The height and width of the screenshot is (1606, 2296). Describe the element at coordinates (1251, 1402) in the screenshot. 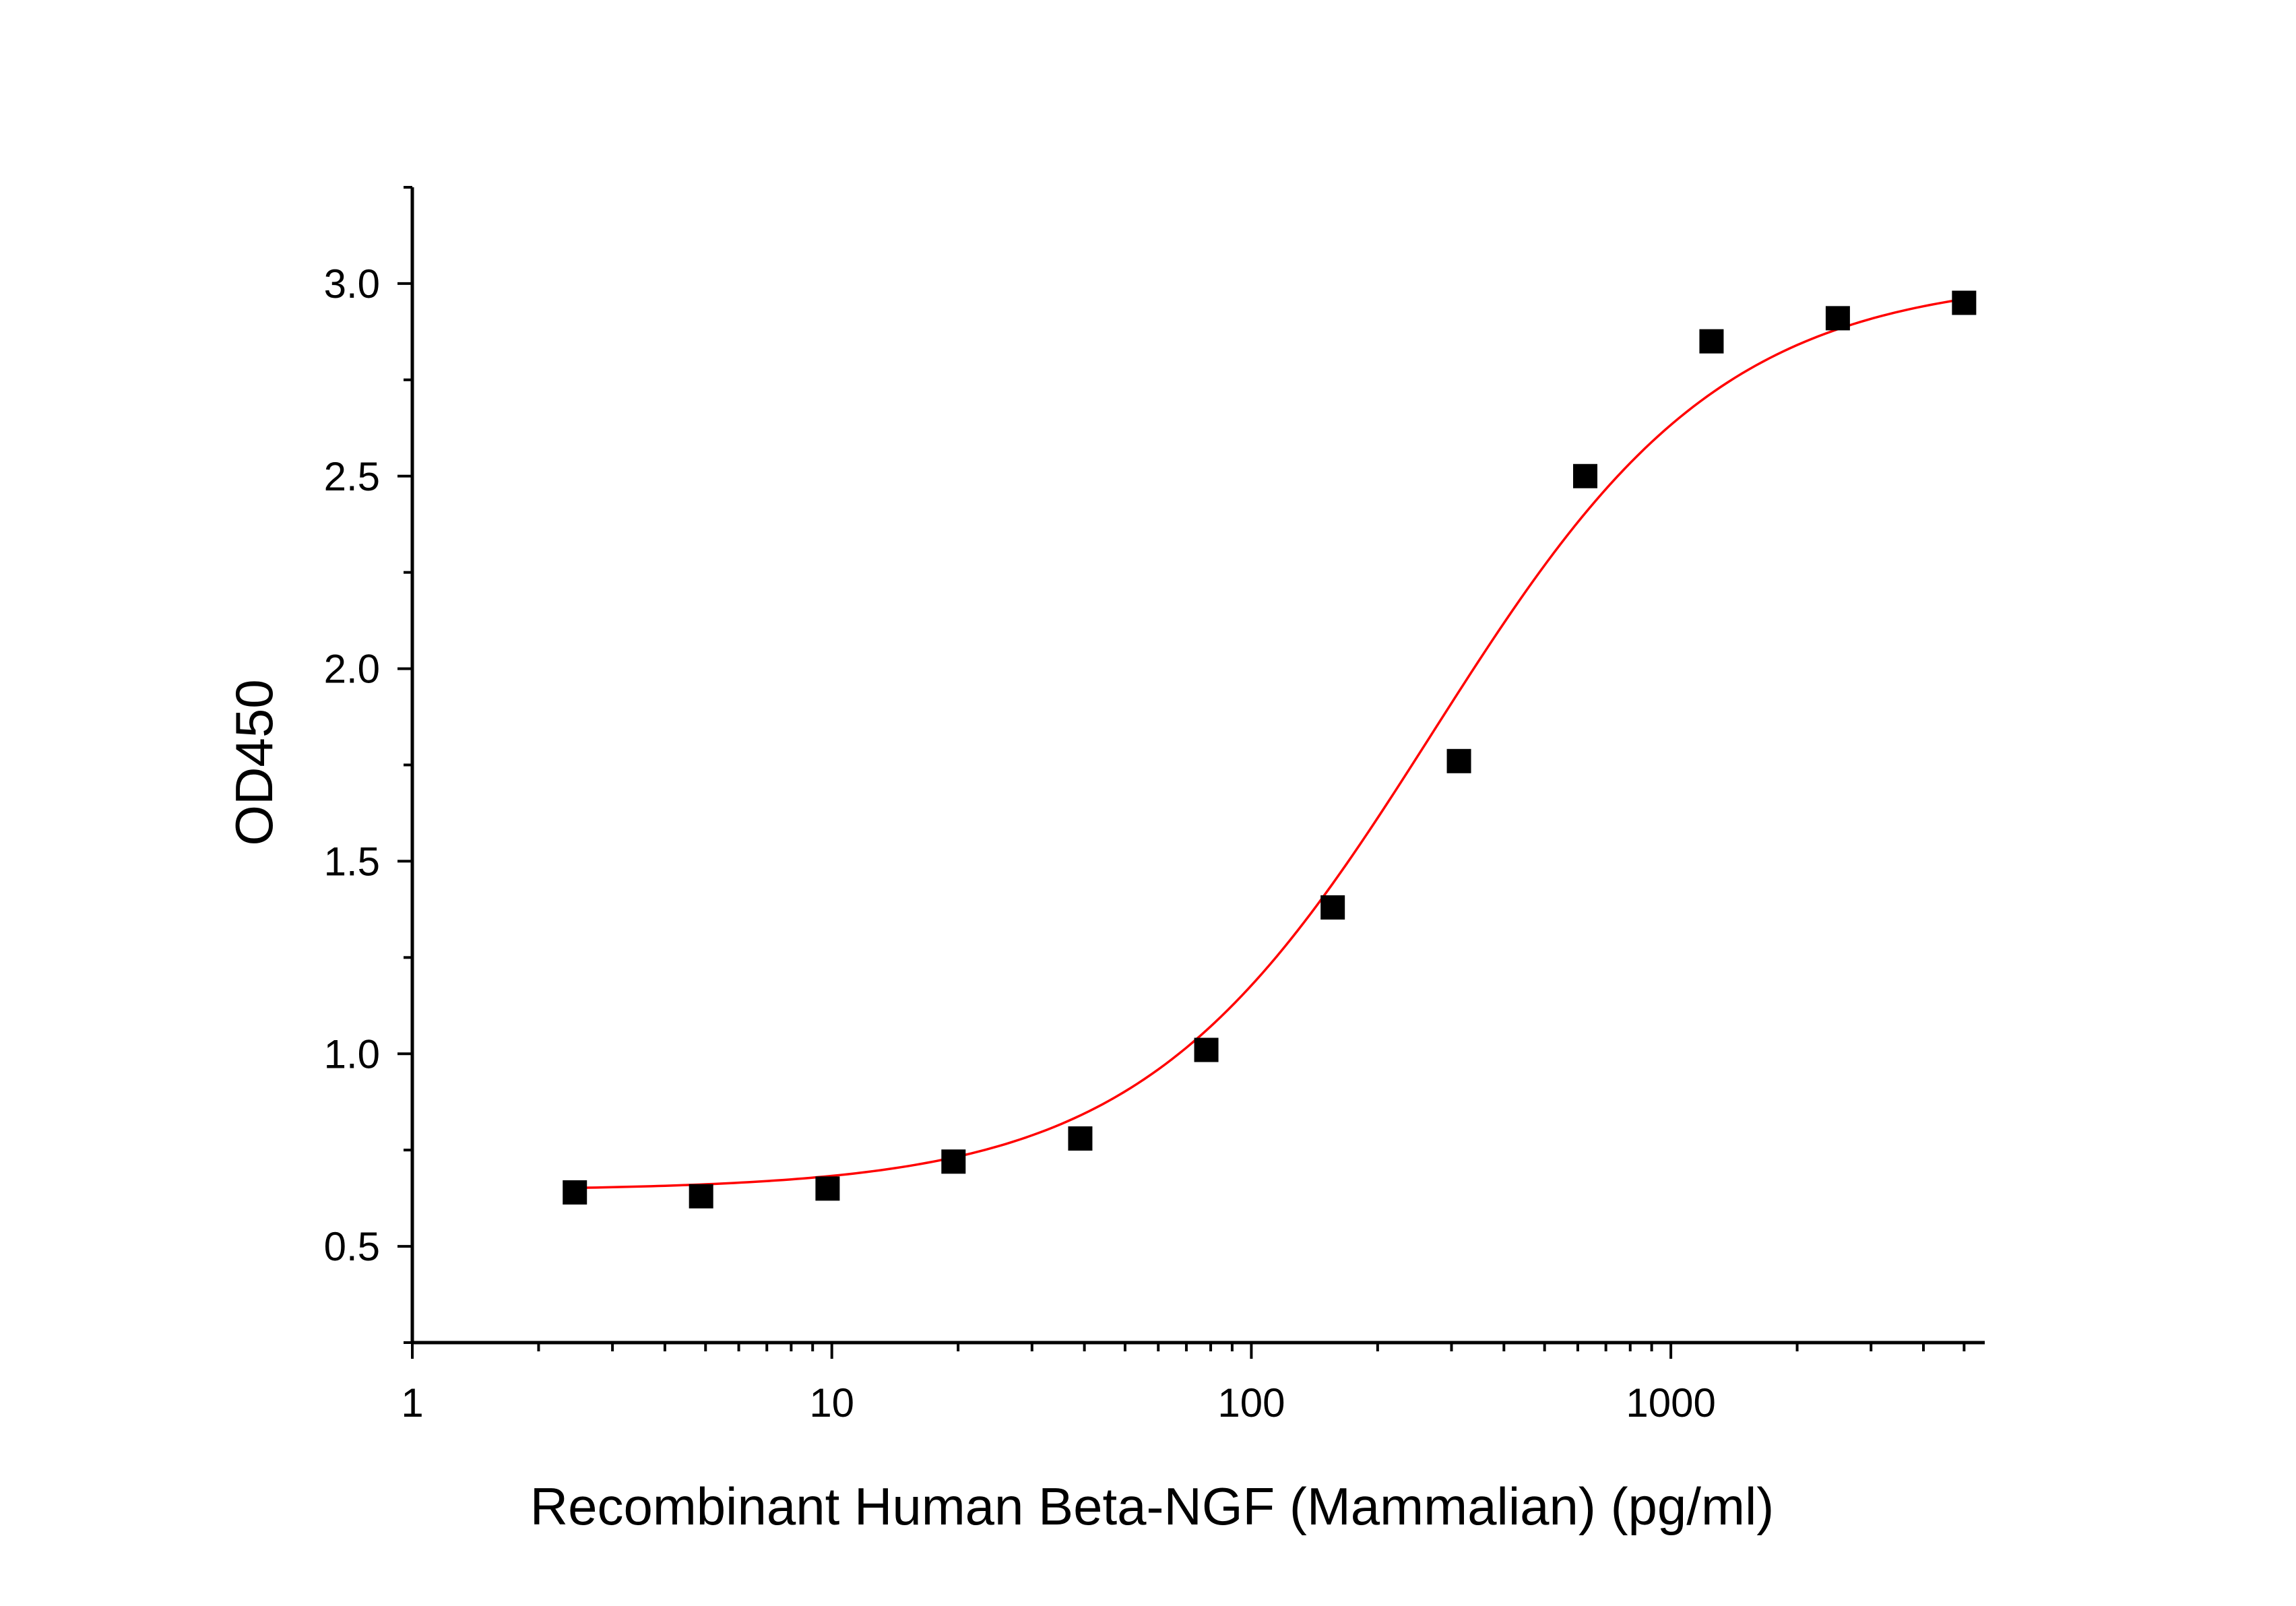

I see `x-tick-label: 100` at that location.